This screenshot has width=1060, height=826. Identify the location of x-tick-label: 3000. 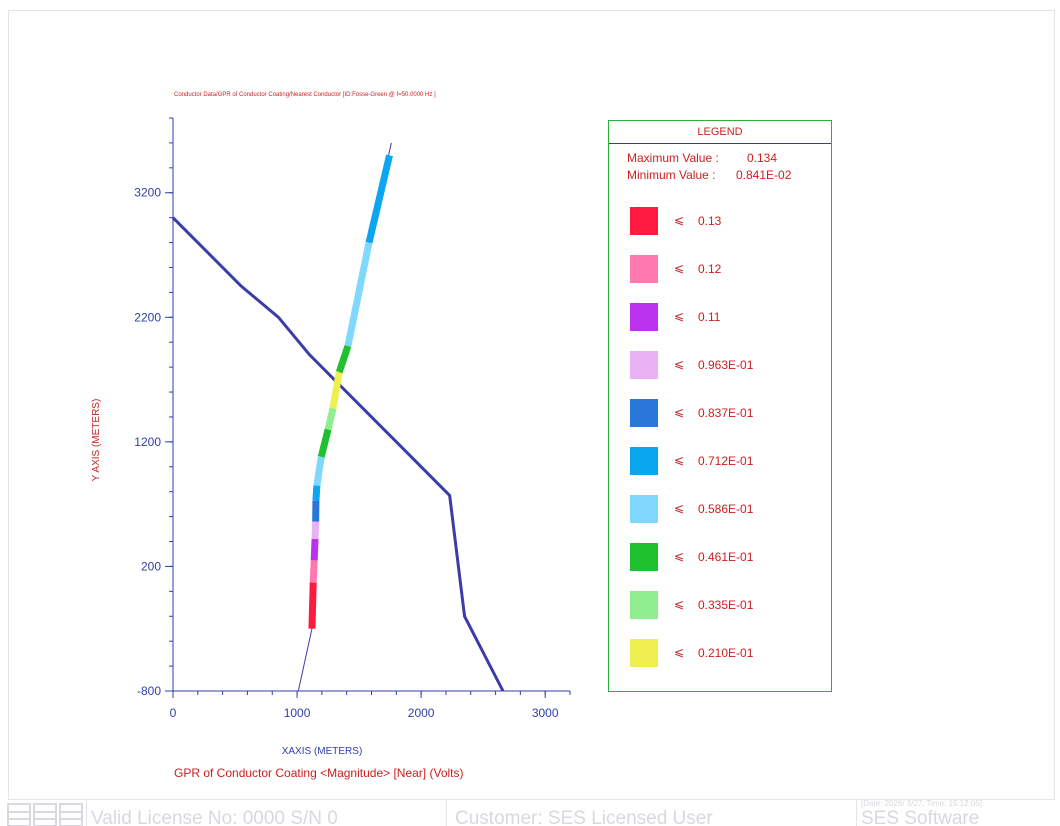
(545, 713).